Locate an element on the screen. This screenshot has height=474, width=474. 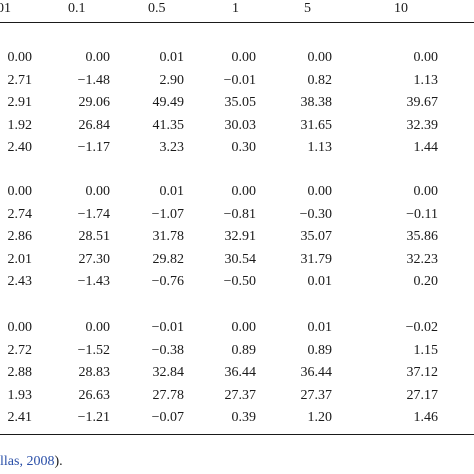
table-cell: 27.30 is located at coordinates (94, 259).